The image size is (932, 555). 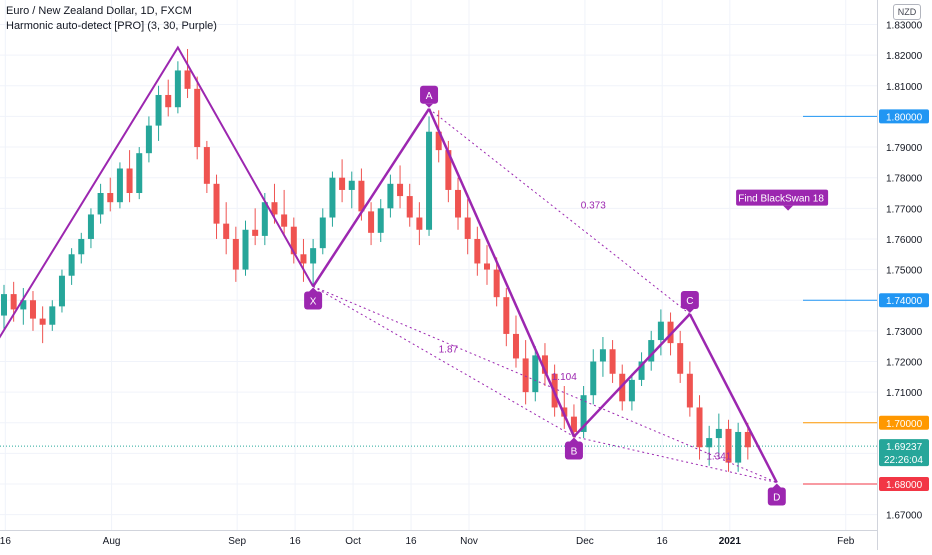 I want to click on price-tick-label: 1.78000, so click(x=904, y=179).